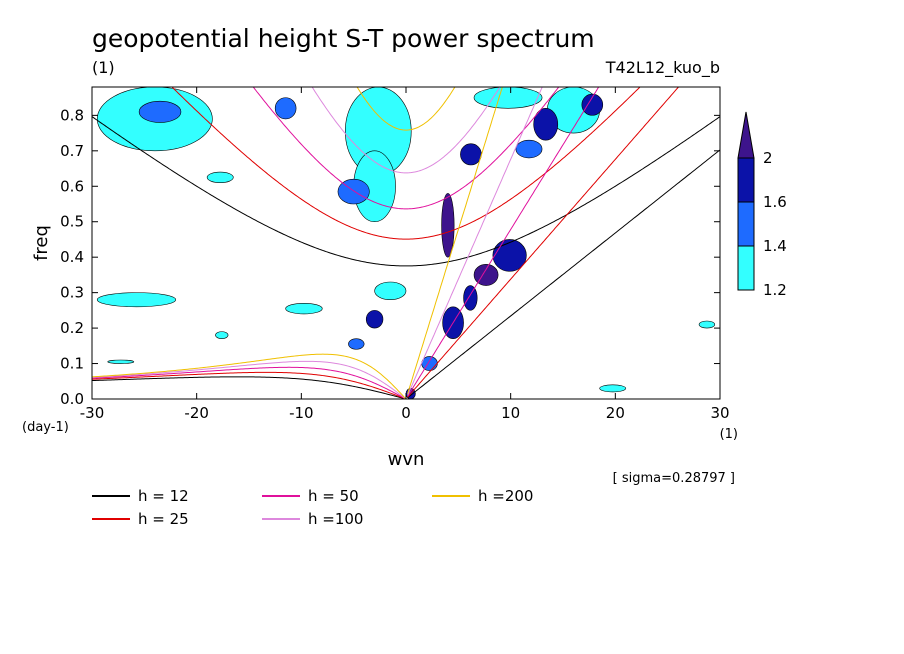  What do you see at coordinates (41, 243) in the screenshot?
I see `y-axis-label: freq` at bounding box center [41, 243].